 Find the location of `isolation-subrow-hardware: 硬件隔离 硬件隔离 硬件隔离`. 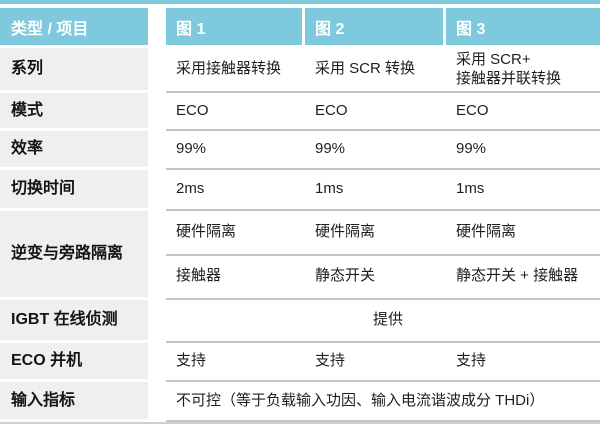

isolation-subrow-hardware: 硬件隔离 硬件隔离 硬件隔离 is located at coordinates (383, 233).